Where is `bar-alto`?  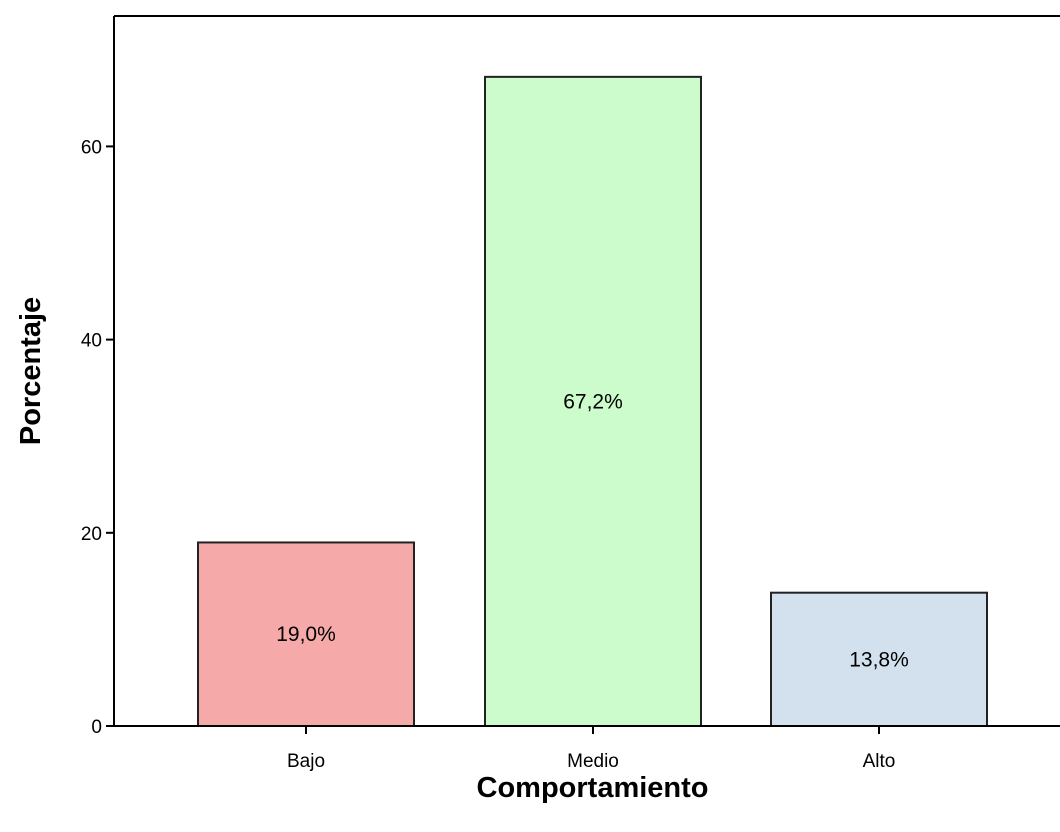 bar-alto is located at coordinates (879, 659).